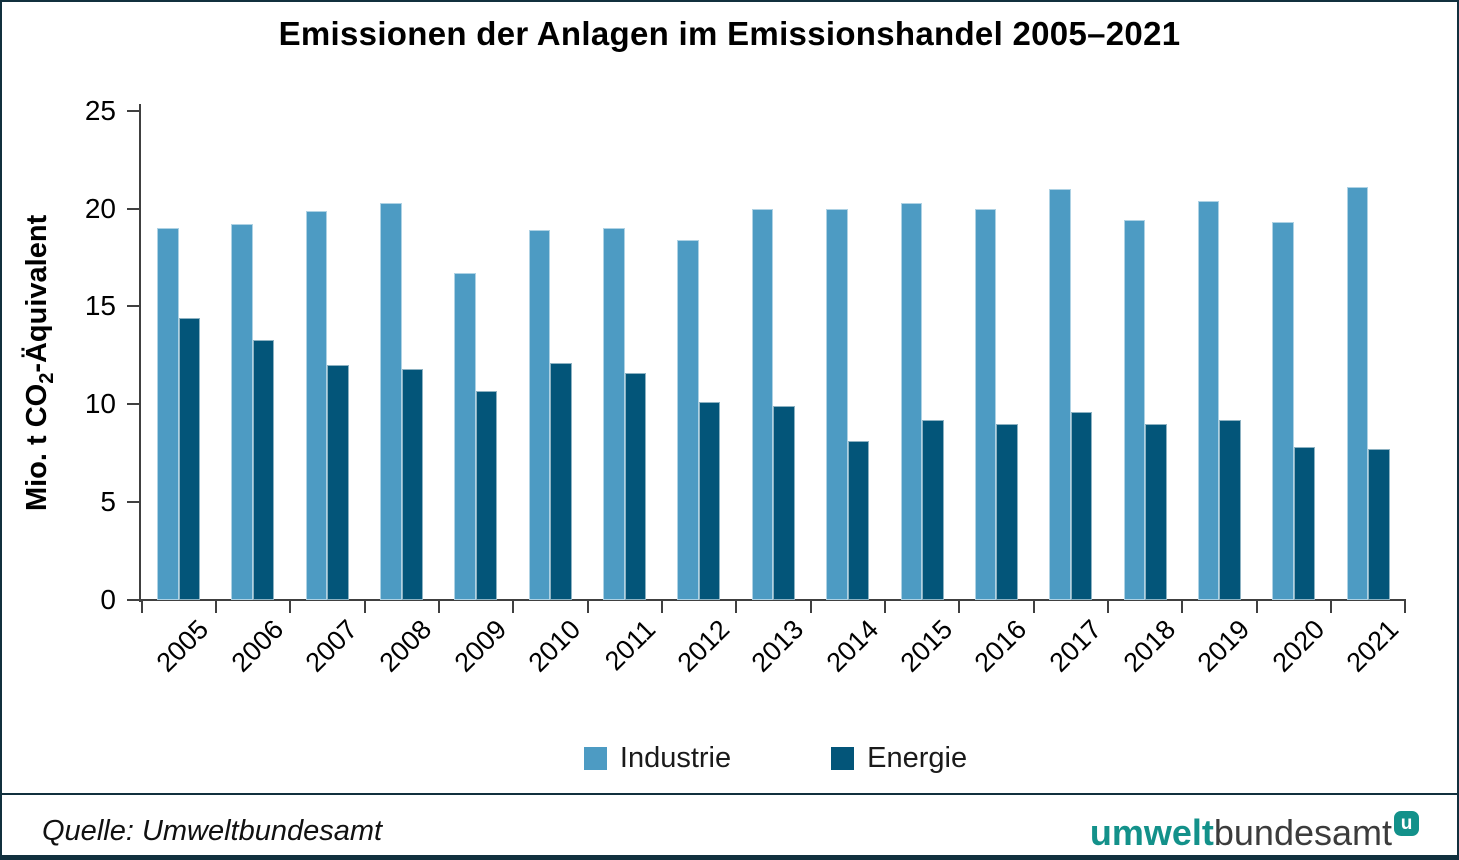 This screenshot has width=1459, height=860. What do you see at coordinates (189, 459) in the screenshot?
I see `bar-energie-2005` at bounding box center [189, 459].